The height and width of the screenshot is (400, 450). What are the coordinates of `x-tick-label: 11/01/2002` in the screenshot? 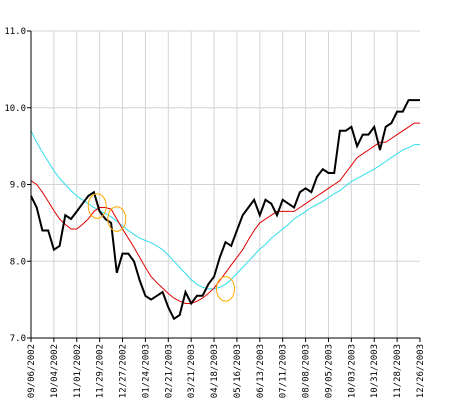 It's located at (78, 371).